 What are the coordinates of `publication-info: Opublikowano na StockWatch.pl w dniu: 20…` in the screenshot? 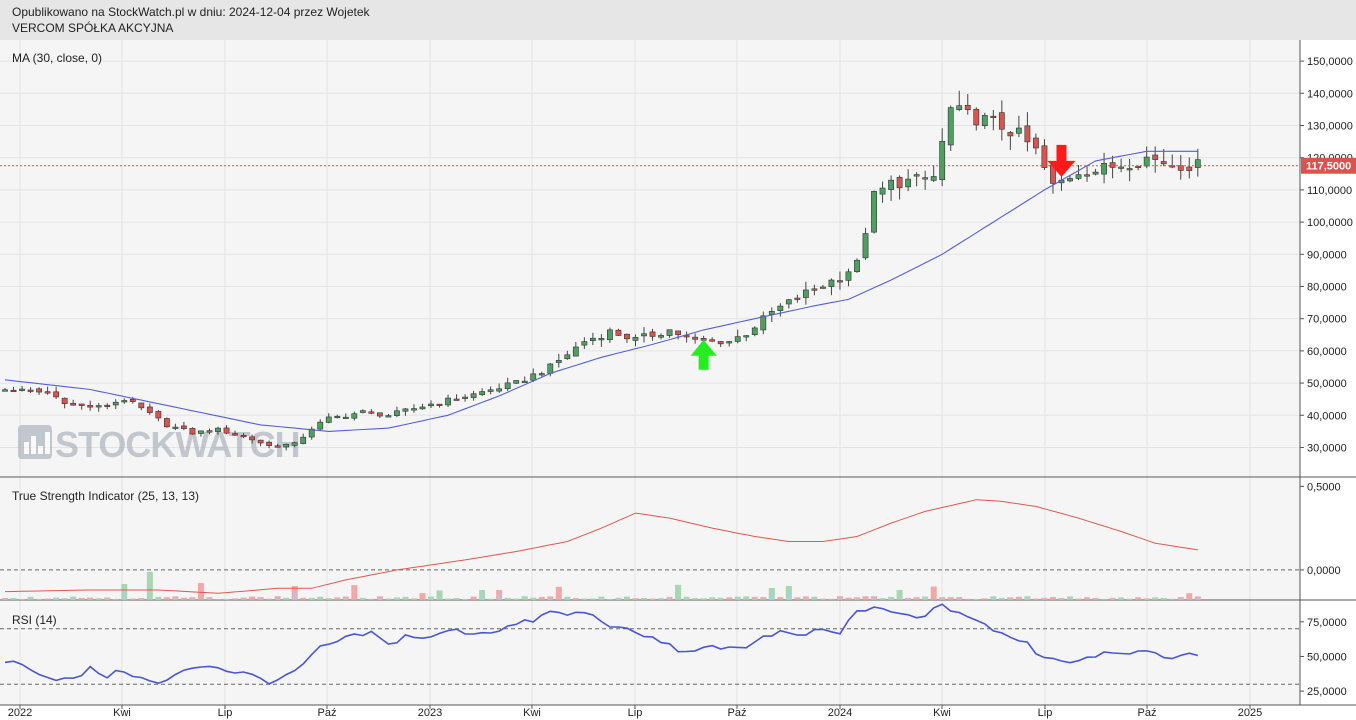 It's located at (191, 12).